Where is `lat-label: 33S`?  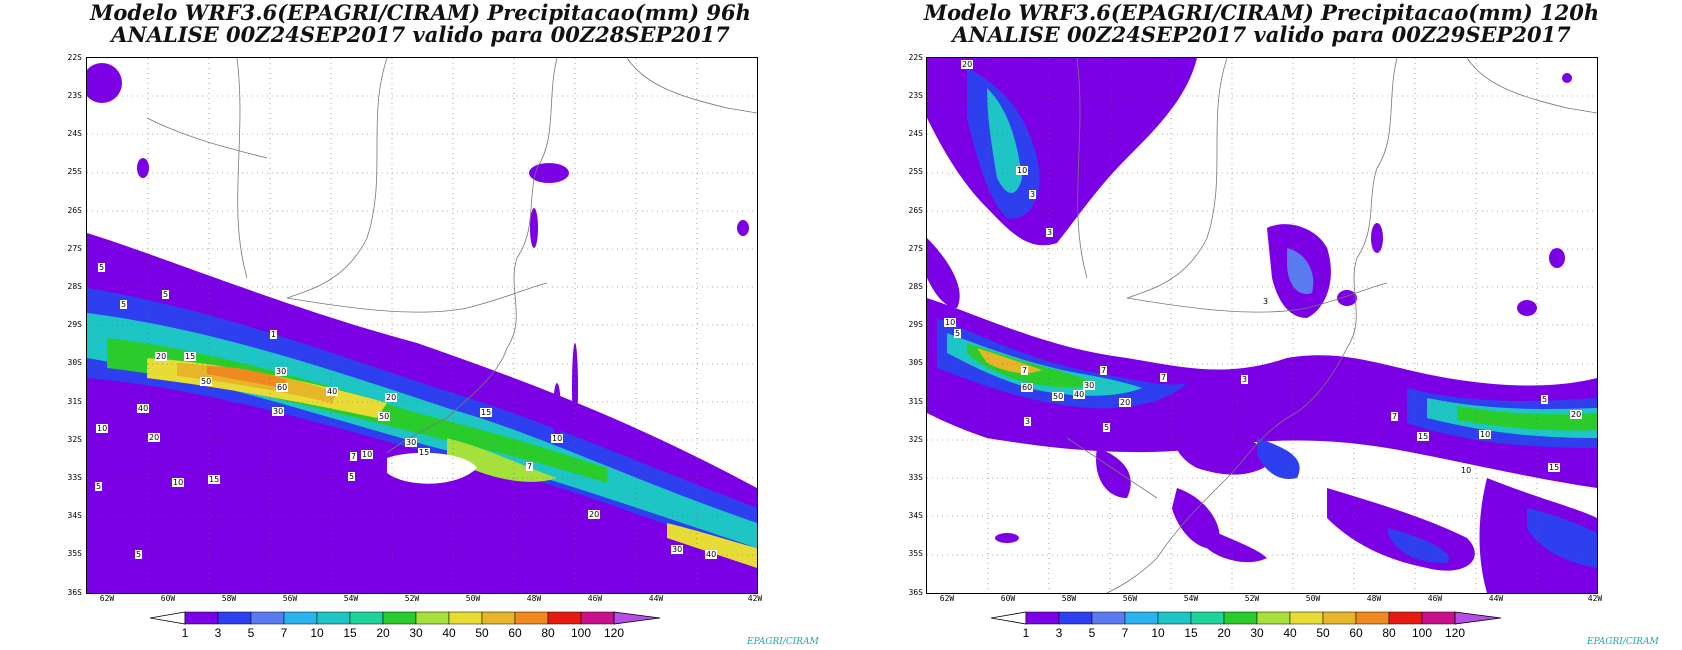 lat-label: 33S is located at coordinates (915, 477).